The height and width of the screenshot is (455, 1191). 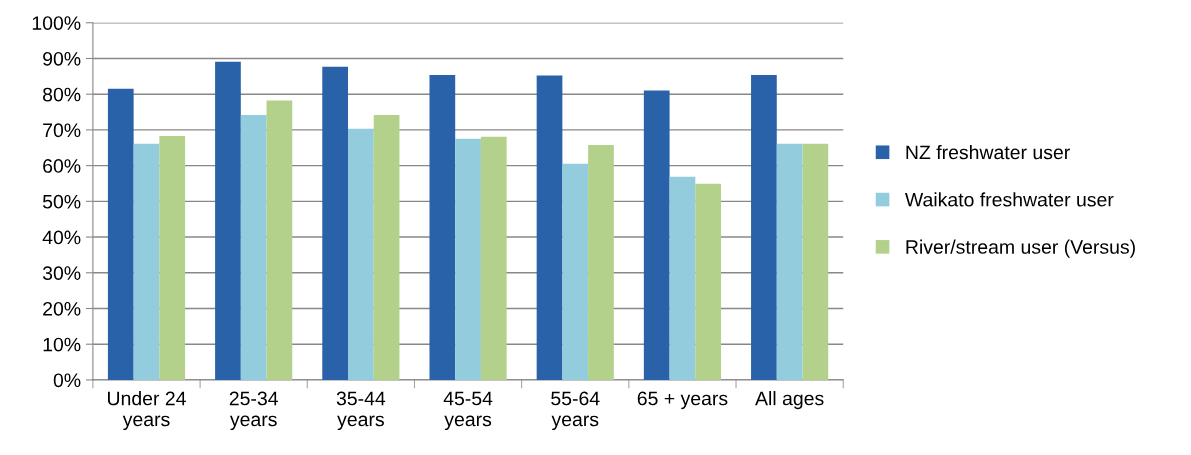 What do you see at coordinates (682, 400) in the screenshot?
I see `x-tick-label: 65 + years` at bounding box center [682, 400].